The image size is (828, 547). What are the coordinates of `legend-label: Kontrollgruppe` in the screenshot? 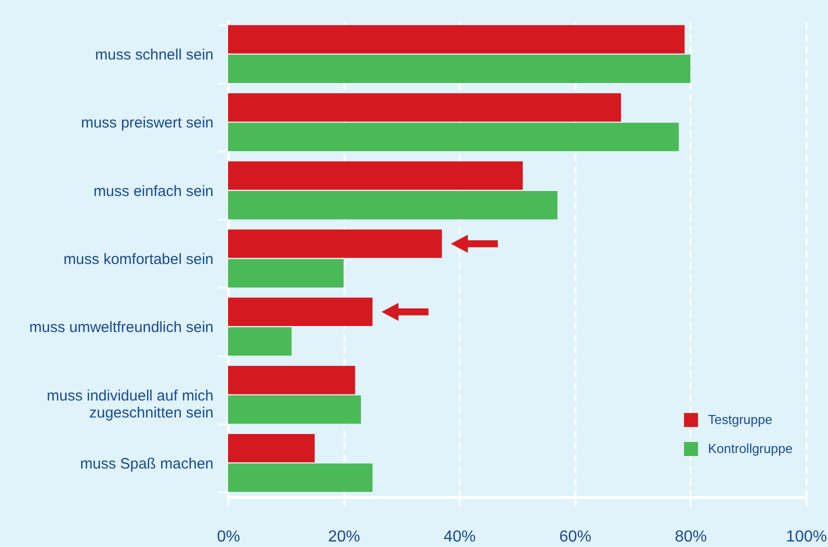 It's located at (750, 448).